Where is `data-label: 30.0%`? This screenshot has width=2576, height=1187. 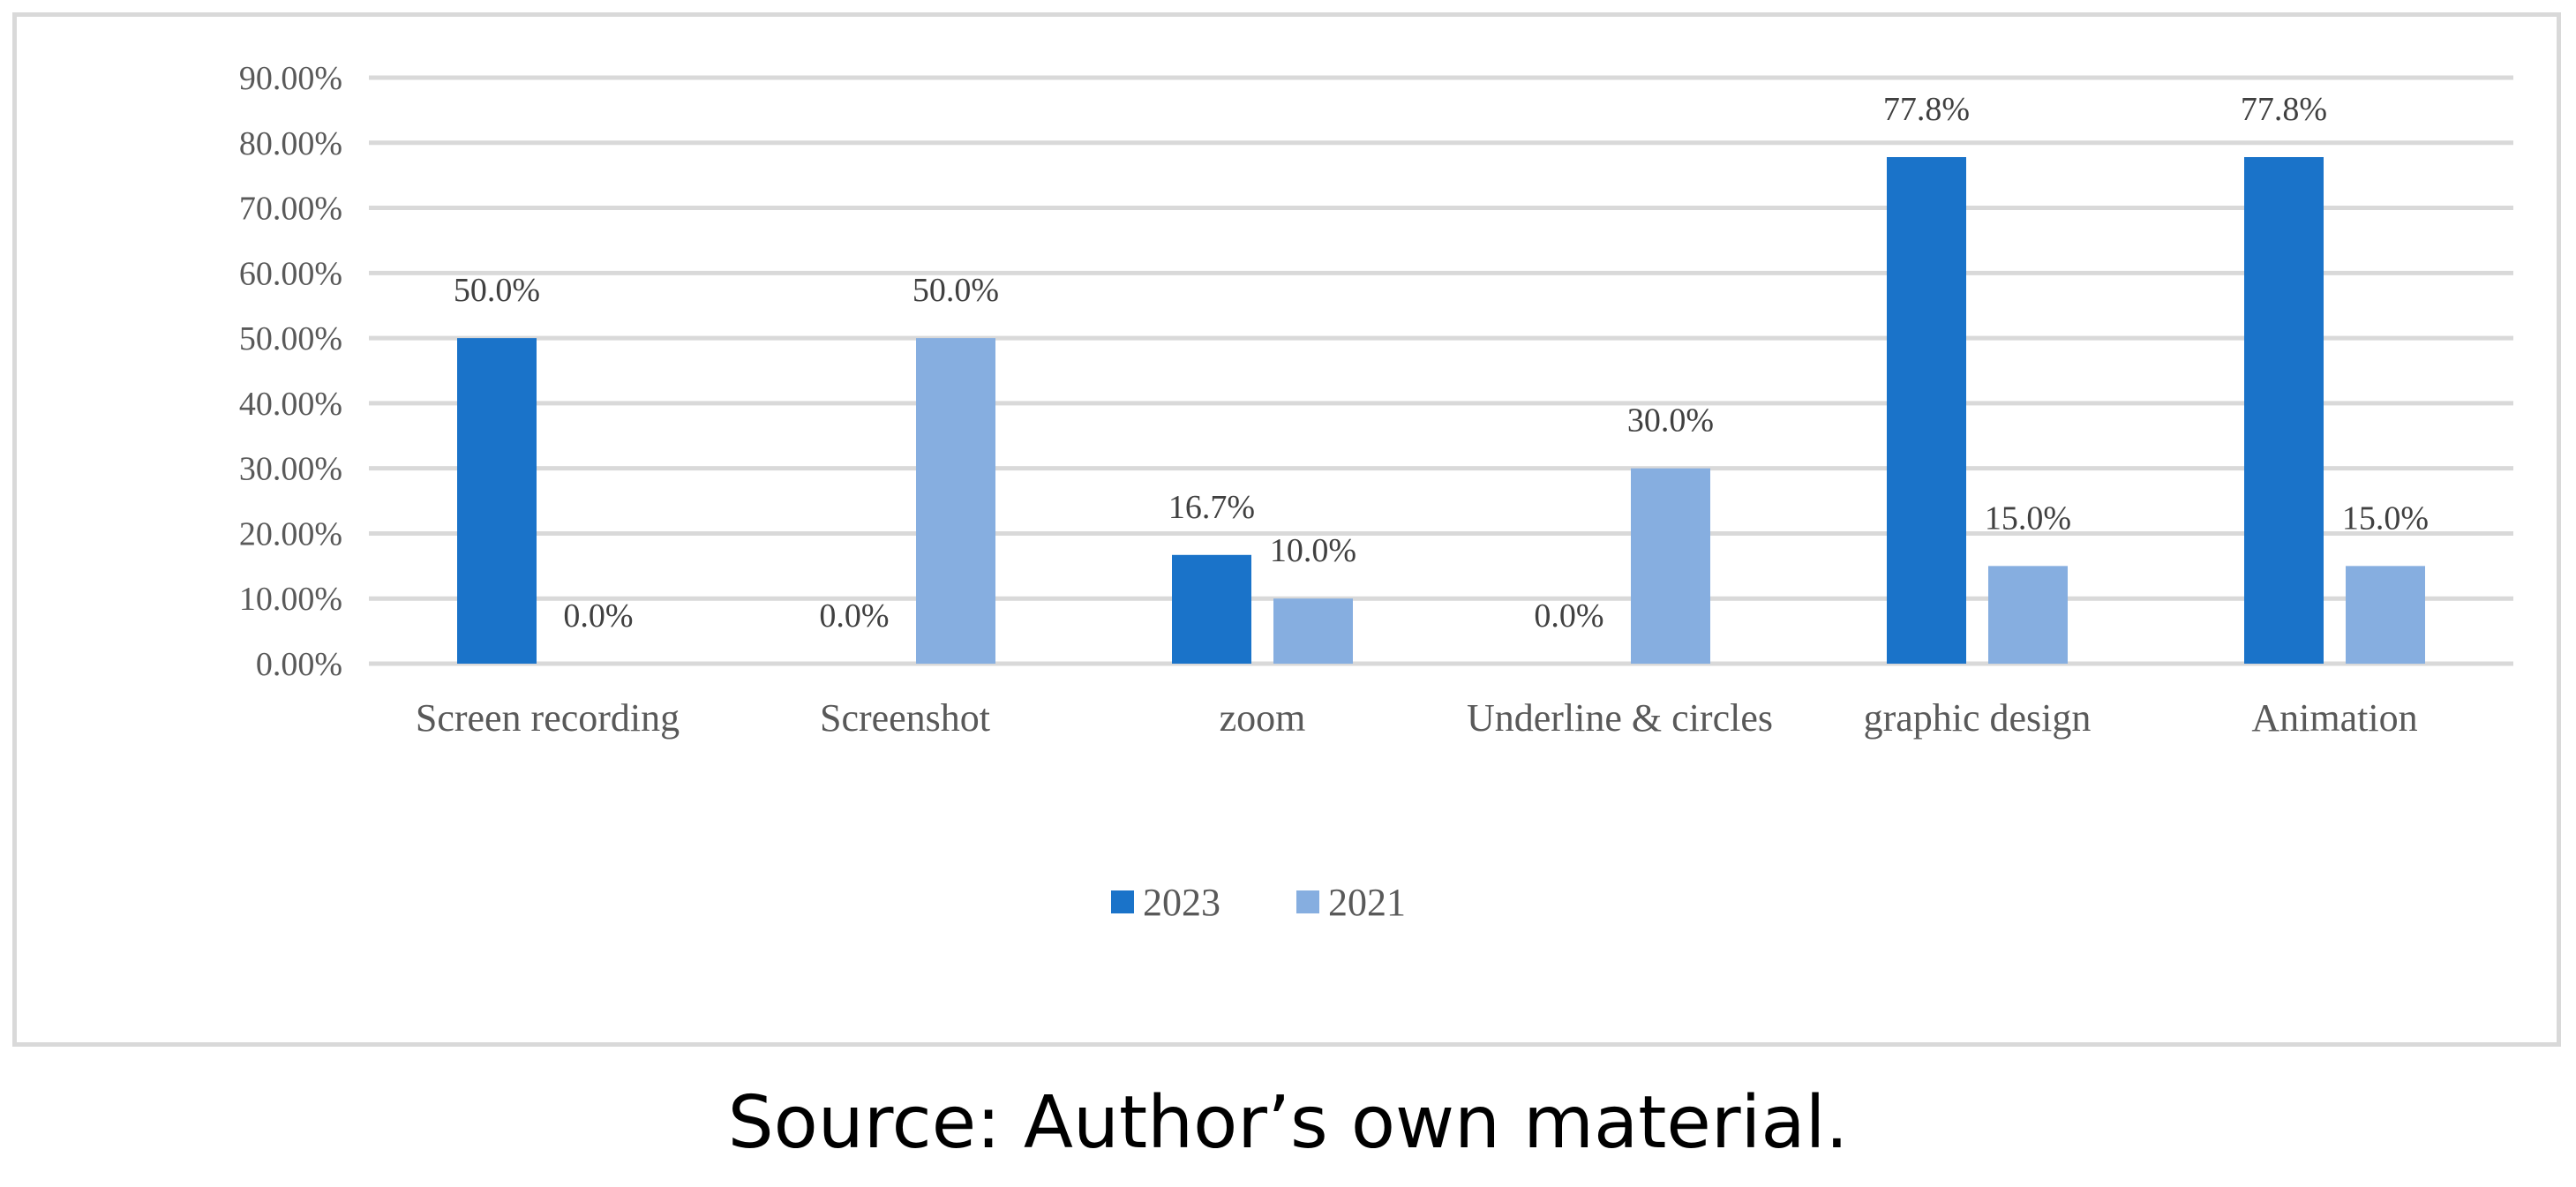
data-label: 30.0% is located at coordinates (1670, 421).